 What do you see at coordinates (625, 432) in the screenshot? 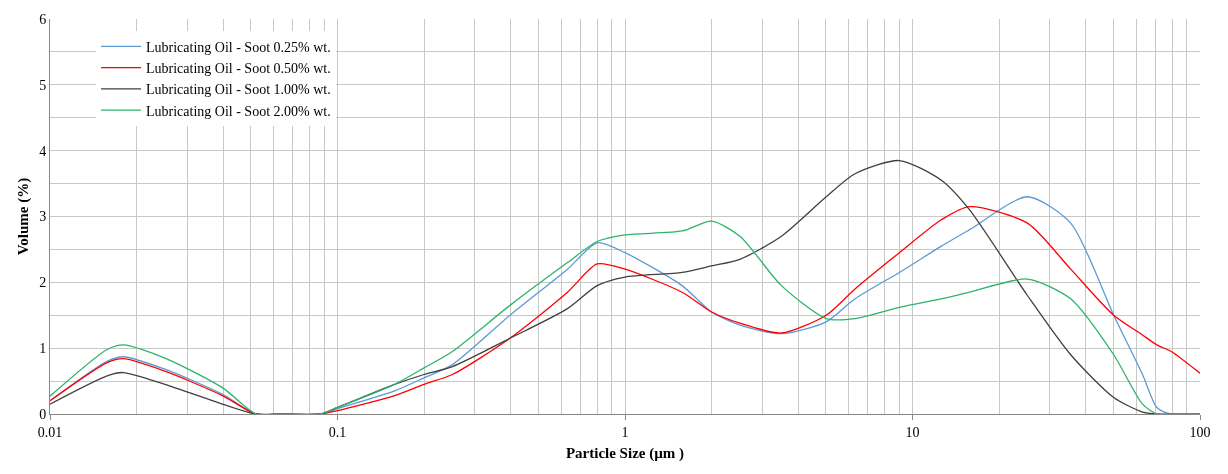
I see `x-tick-label: 1` at bounding box center [625, 432].